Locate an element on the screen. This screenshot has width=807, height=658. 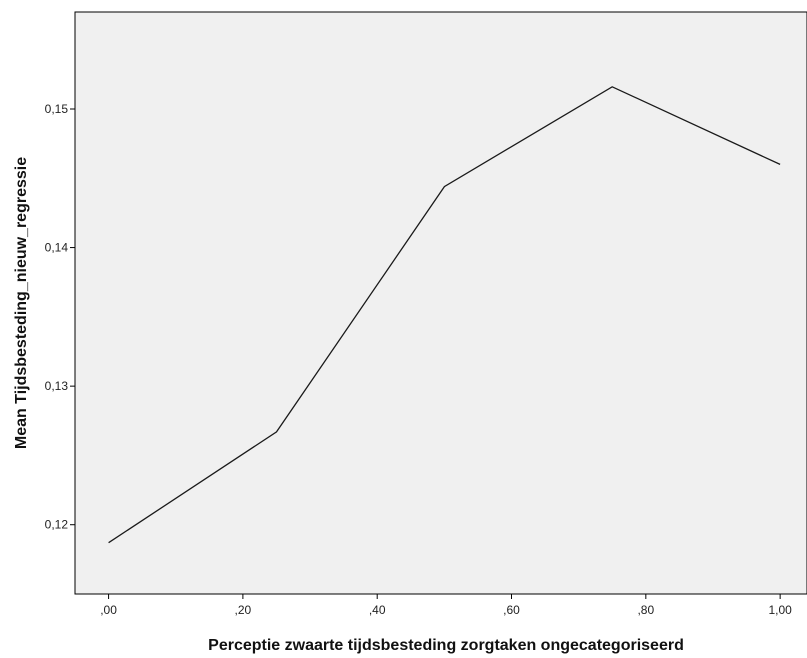
y-axis-title: Mean Tijdsbesteding_nieuw_regressie is located at coordinates (21, 303).